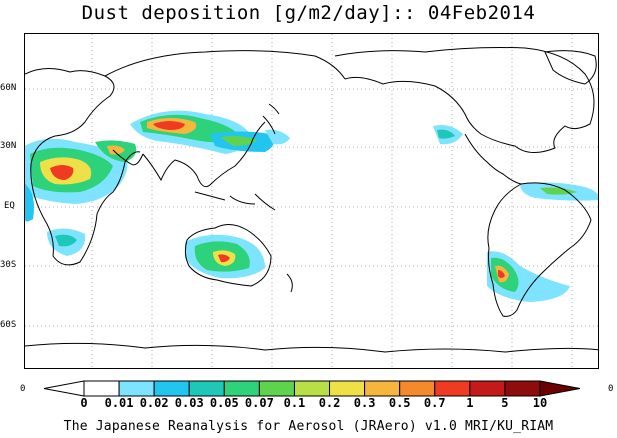 The width and height of the screenshot is (617, 438). I want to click on colorbar-arrow-low, so click(64, 388).